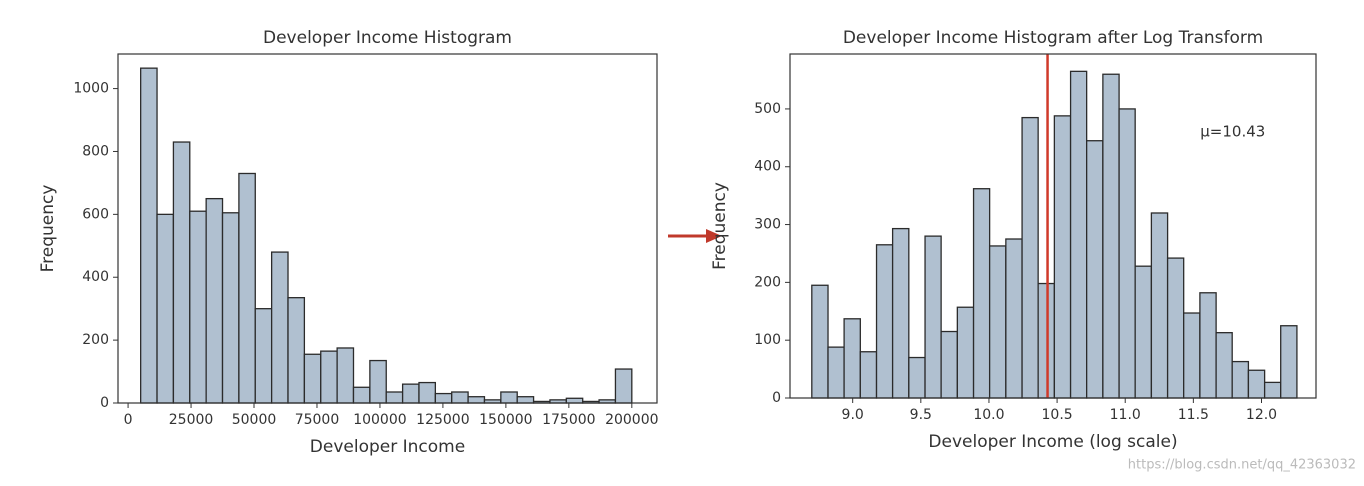 The height and width of the screenshot is (486, 1364). What do you see at coordinates (191, 420) in the screenshot?
I see `x-tick-label: 25000` at bounding box center [191, 420].